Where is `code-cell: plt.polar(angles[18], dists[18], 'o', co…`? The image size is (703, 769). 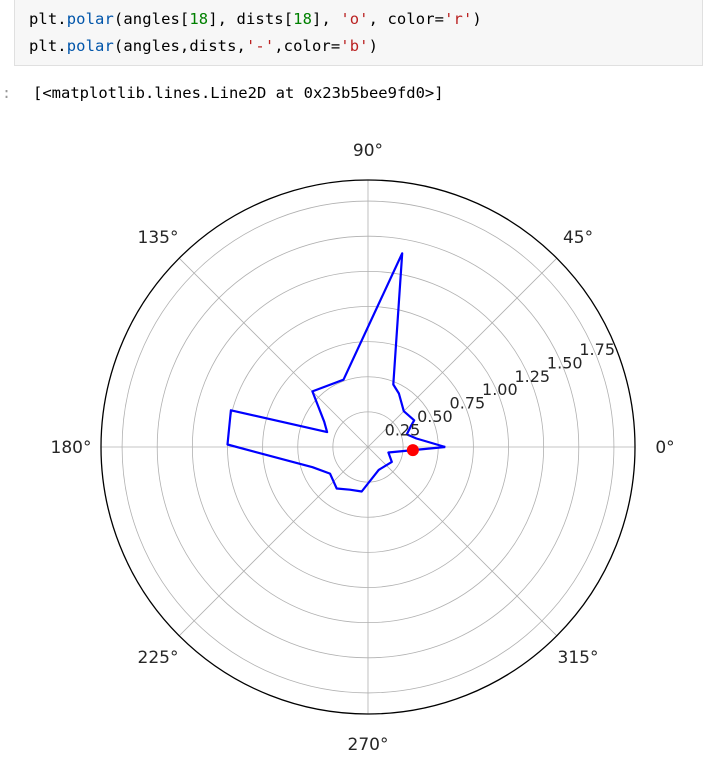
code-cell: plt.polar(angles[18], dists[18], 'o', co… is located at coordinates (358, 33).